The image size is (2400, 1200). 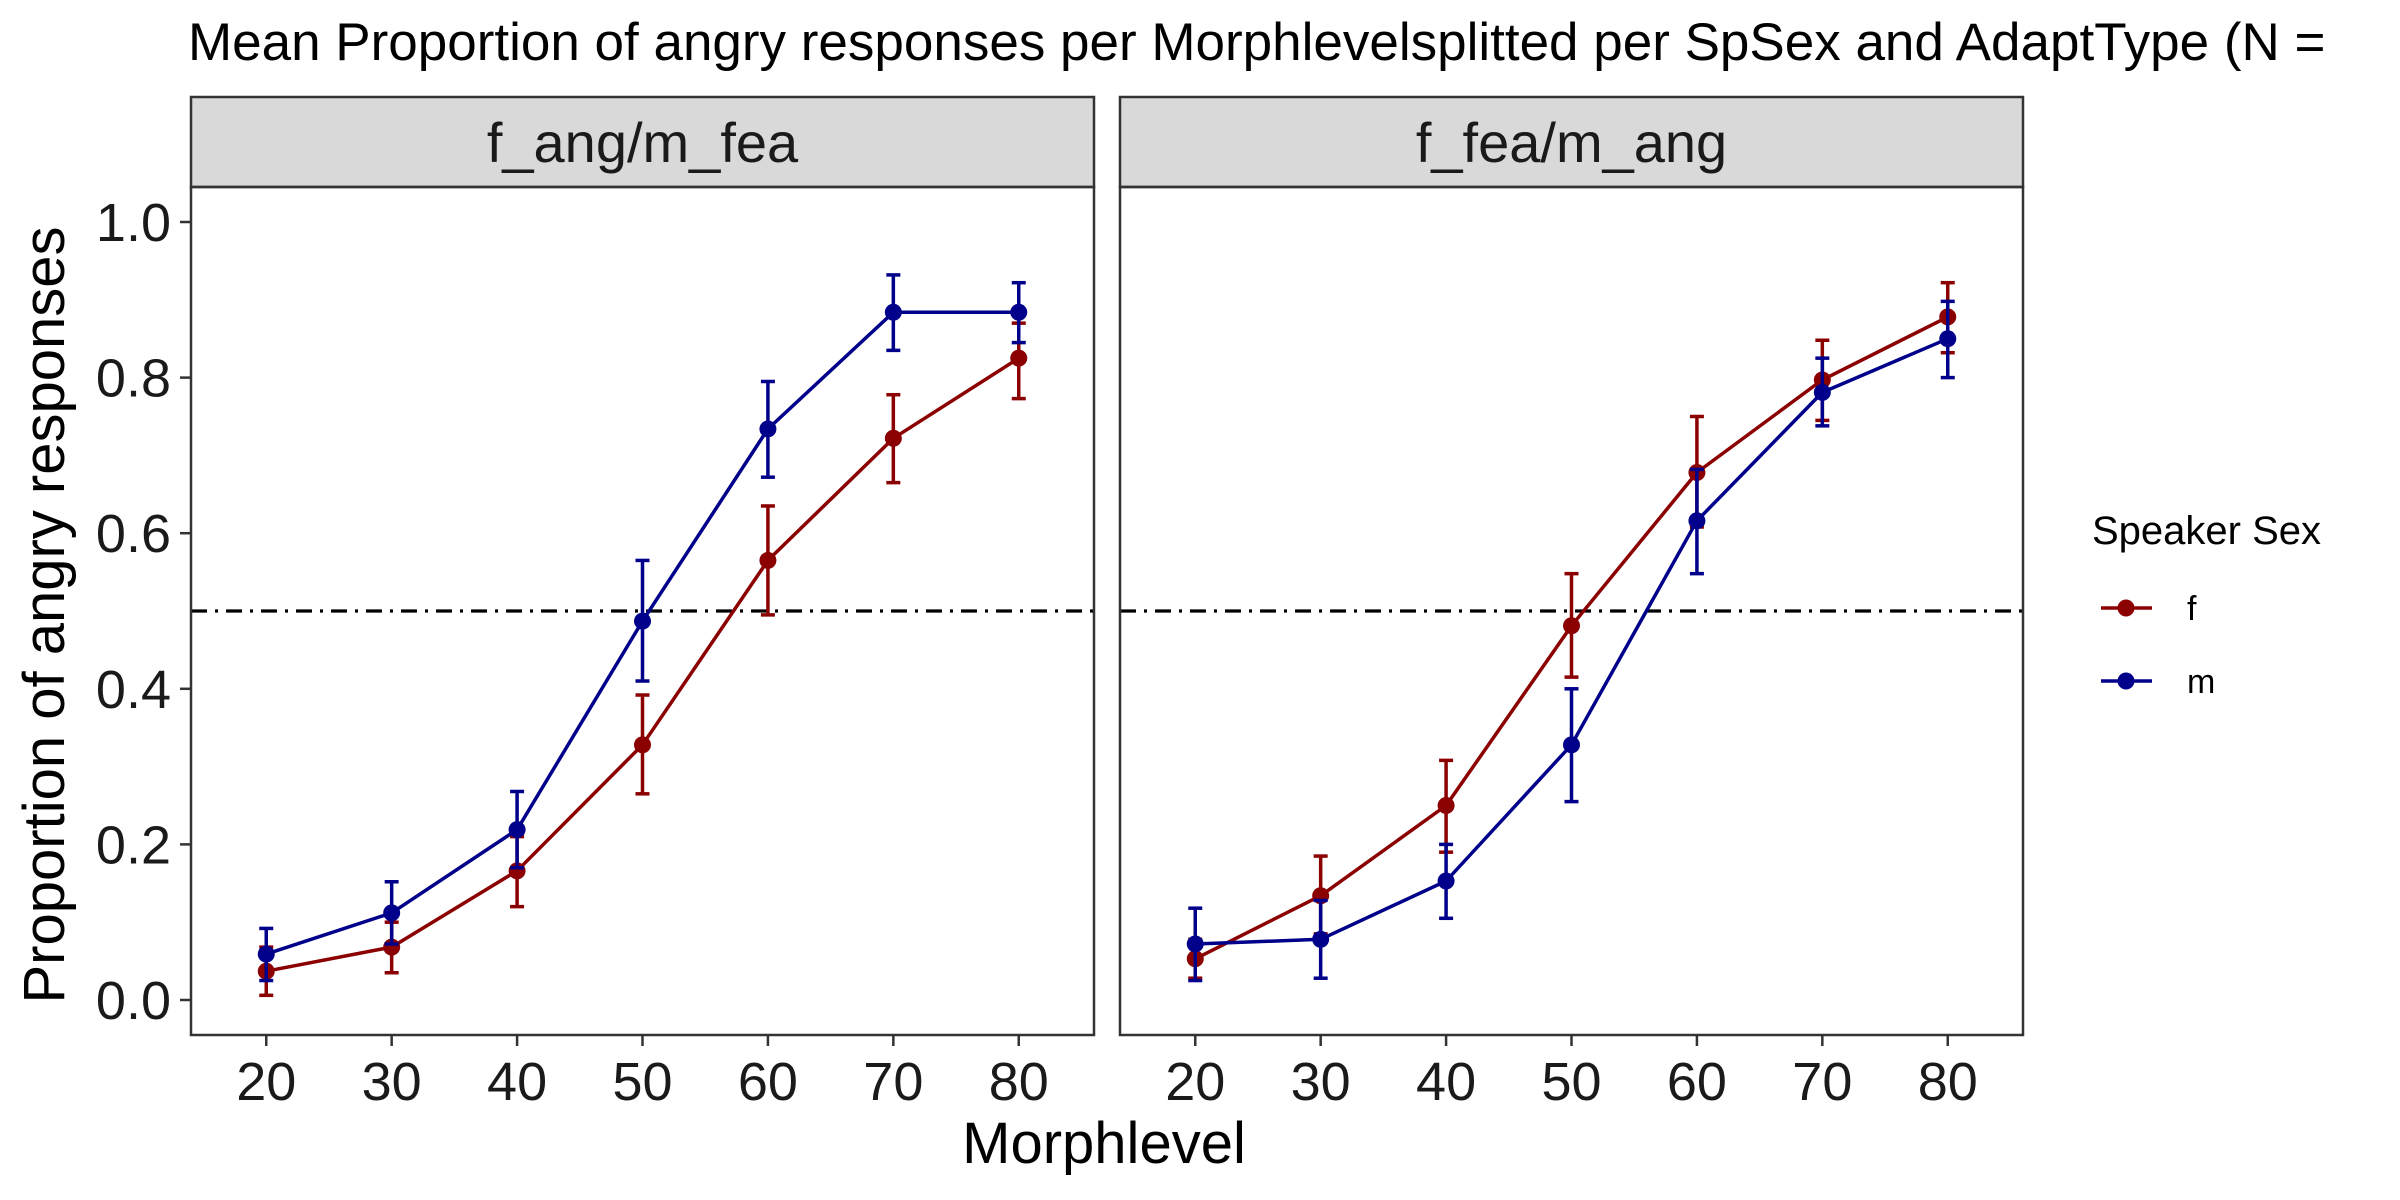 What do you see at coordinates (133, 534) in the screenshot?
I see `y-tick-label: 0.6` at bounding box center [133, 534].